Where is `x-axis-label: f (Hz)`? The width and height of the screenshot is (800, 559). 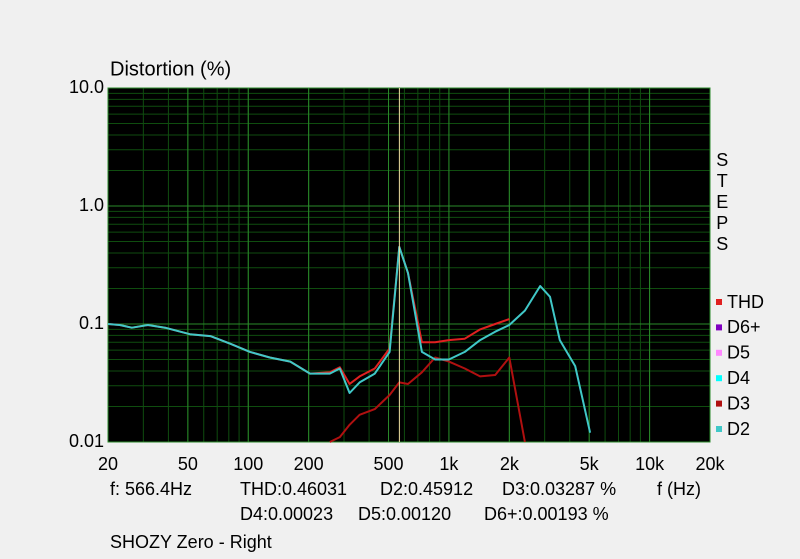 x-axis-label: f (Hz) is located at coordinates (679, 489).